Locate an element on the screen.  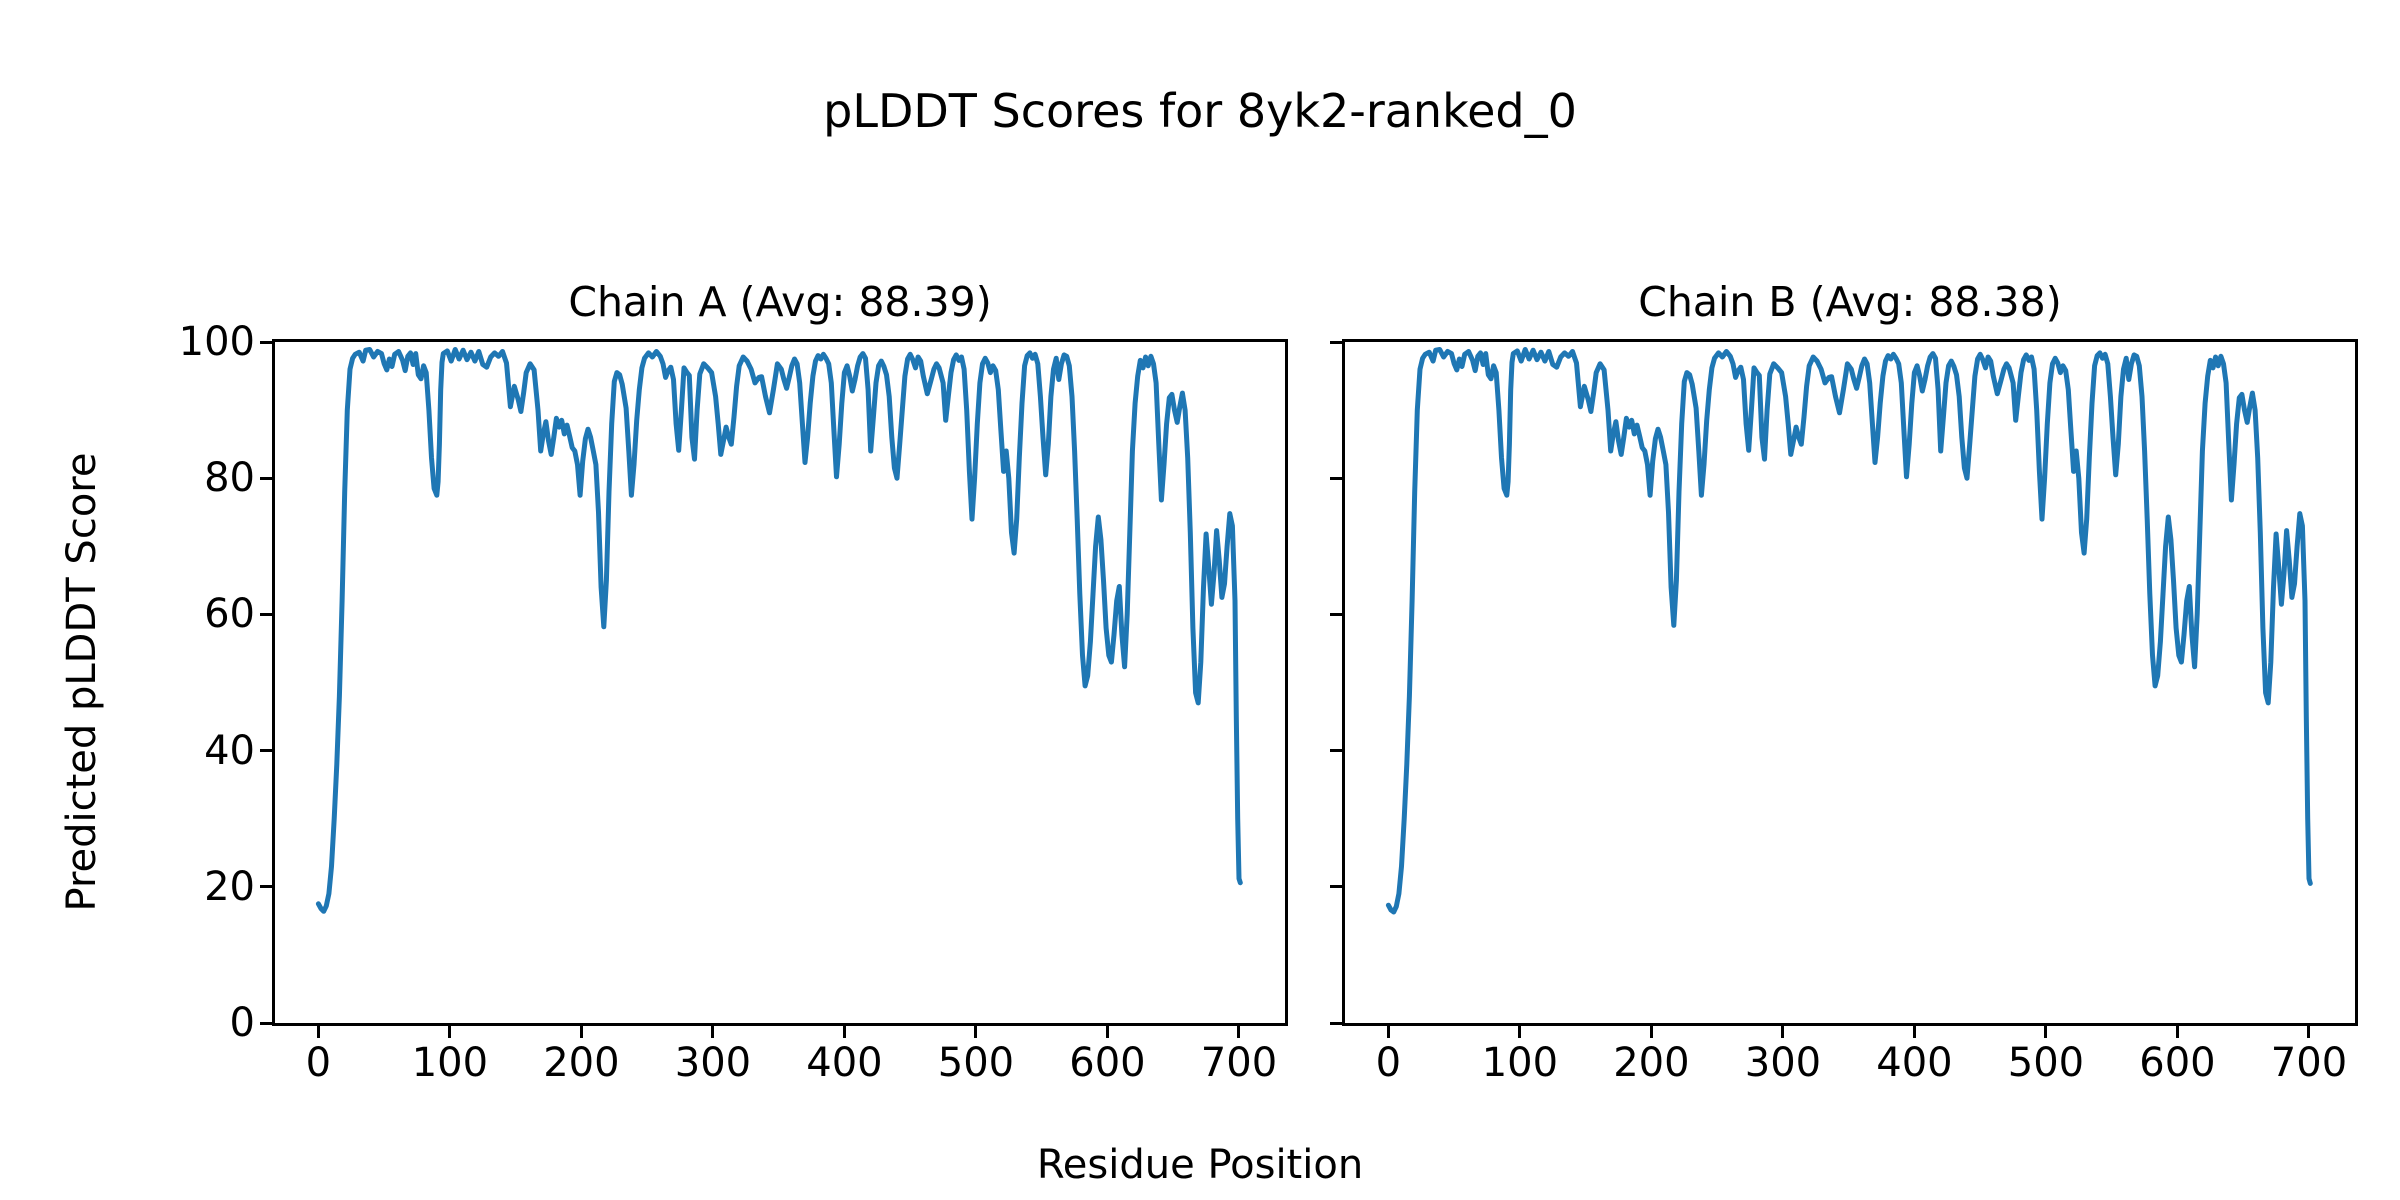
figure-title: pLDDT Scores for 8yk2-ranked_0 is located at coordinates (1200, 111).